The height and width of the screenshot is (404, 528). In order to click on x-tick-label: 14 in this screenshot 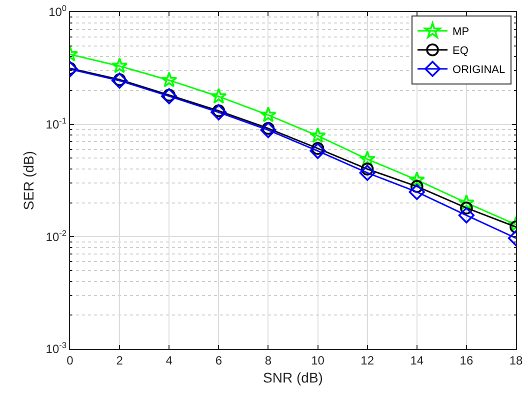, I will do `click(417, 360)`.